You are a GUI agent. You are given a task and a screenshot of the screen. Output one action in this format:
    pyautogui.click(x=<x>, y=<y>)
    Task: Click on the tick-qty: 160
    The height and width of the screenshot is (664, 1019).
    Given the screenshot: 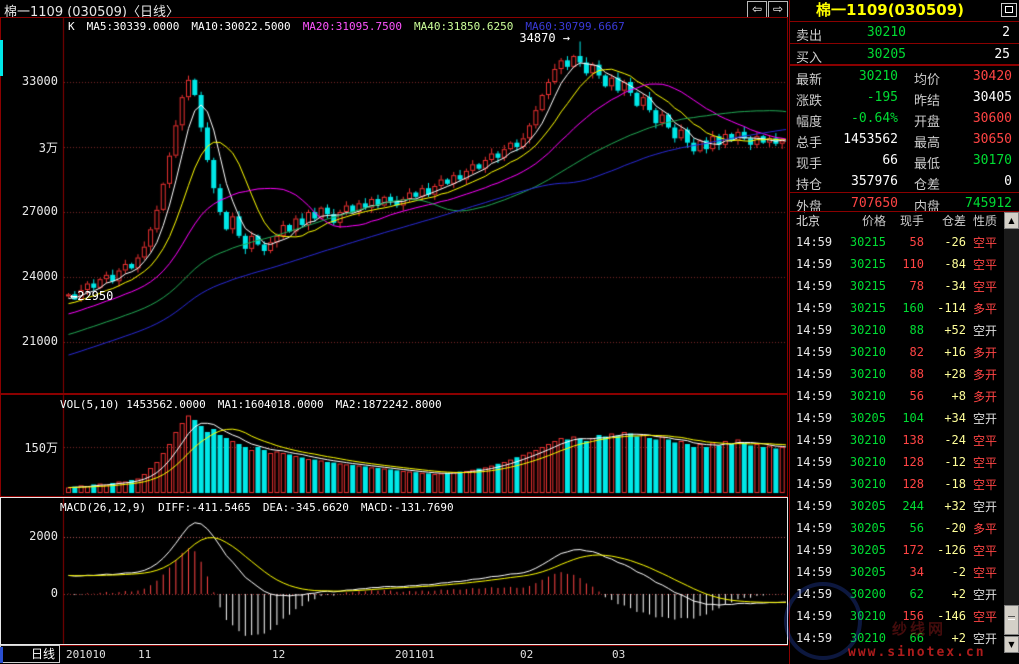 What is the action you would take?
    pyautogui.click(x=913, y=308)
    